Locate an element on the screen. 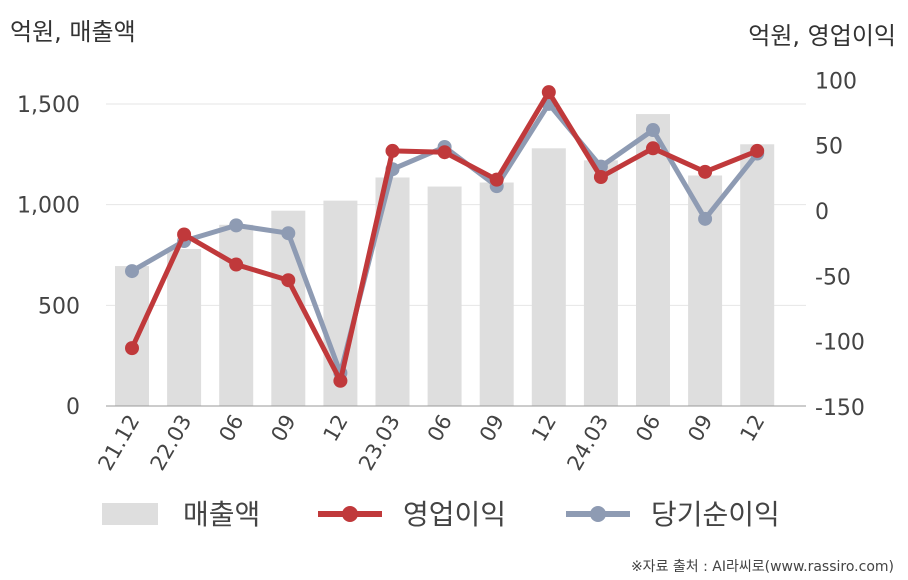 The image size is (908, 580). x-tick-label: 22.03 is located at coordinates (171, 443).